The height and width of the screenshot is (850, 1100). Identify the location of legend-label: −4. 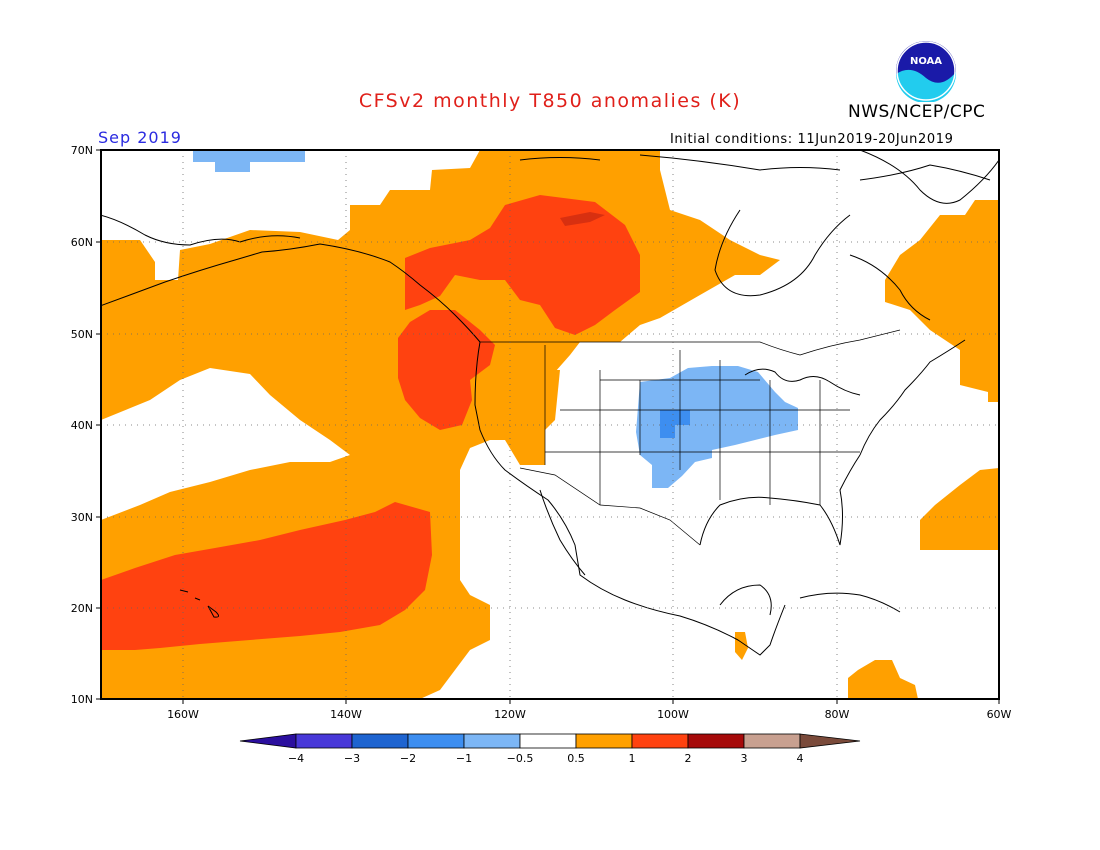
(296, 758).